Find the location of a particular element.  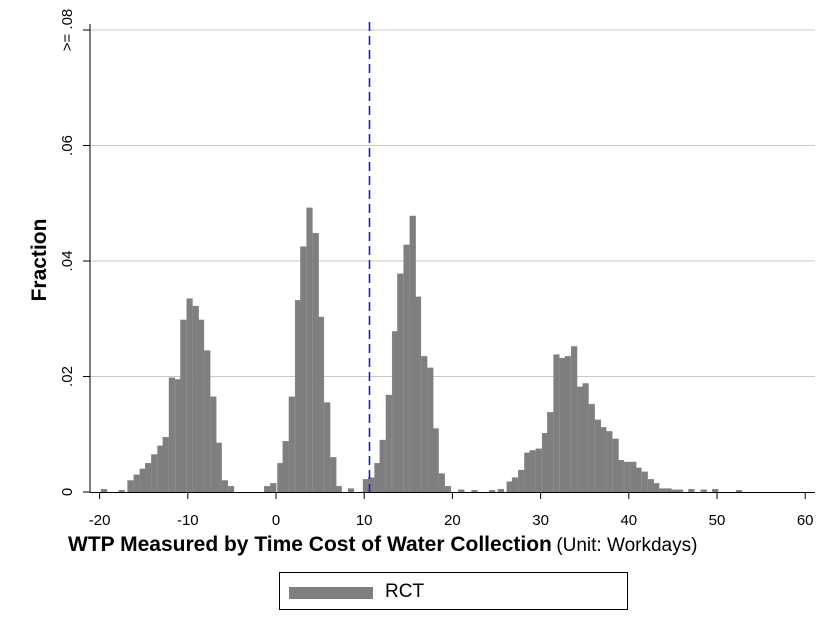

x-tick-label: 60 is located at coordinates (805, 520).